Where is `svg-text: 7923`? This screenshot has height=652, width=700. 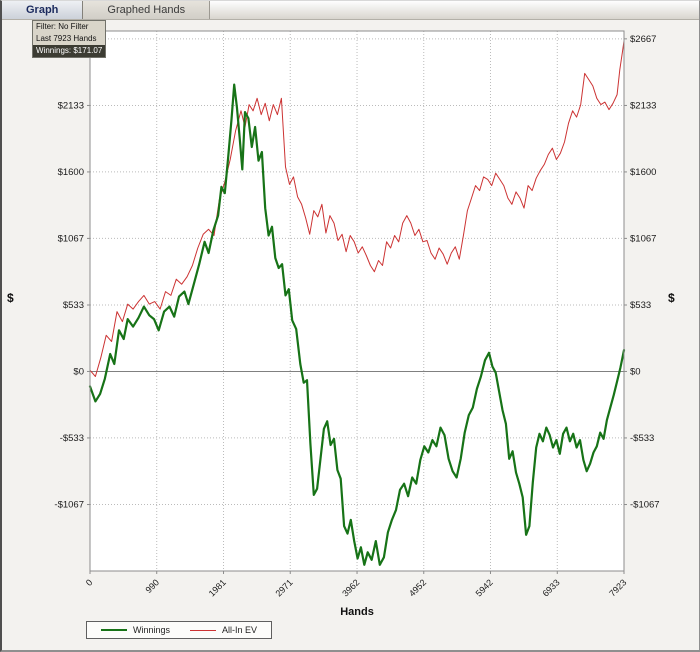
svg-text: 7923 is located at coordinates (617, 587).